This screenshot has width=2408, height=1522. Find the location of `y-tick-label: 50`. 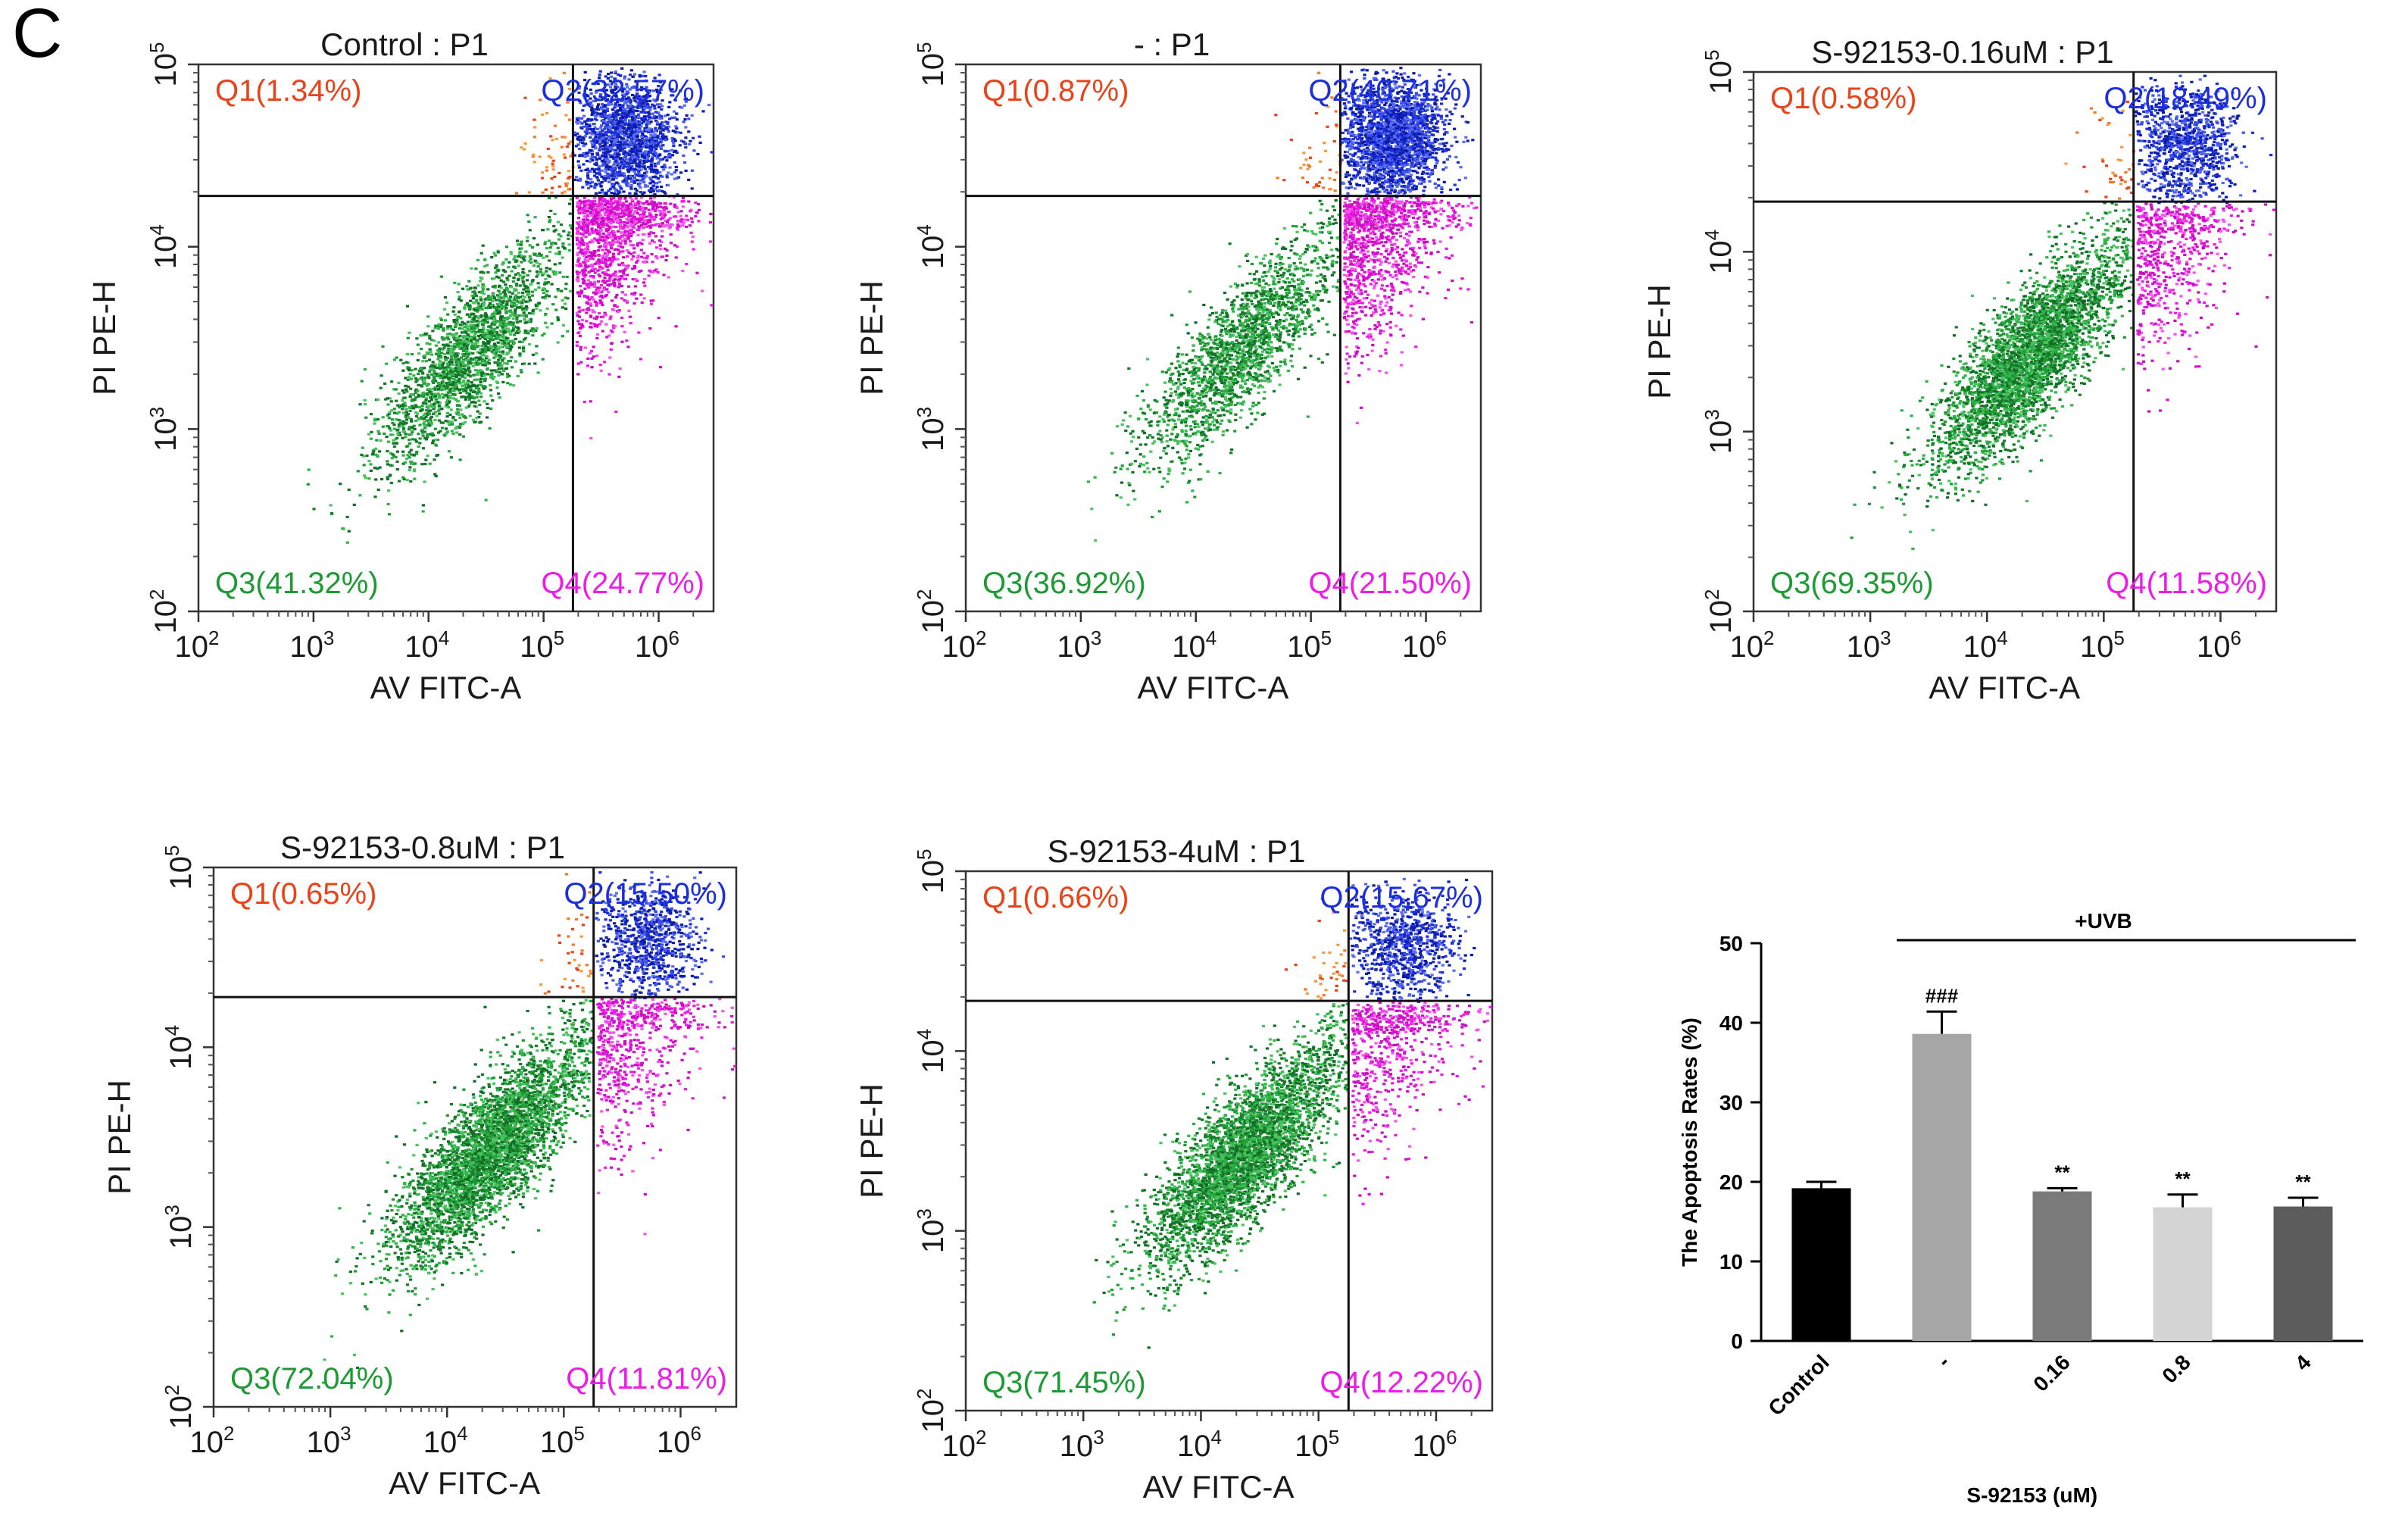

y-tick-label: 50 is located at coordinates (1731, 943).